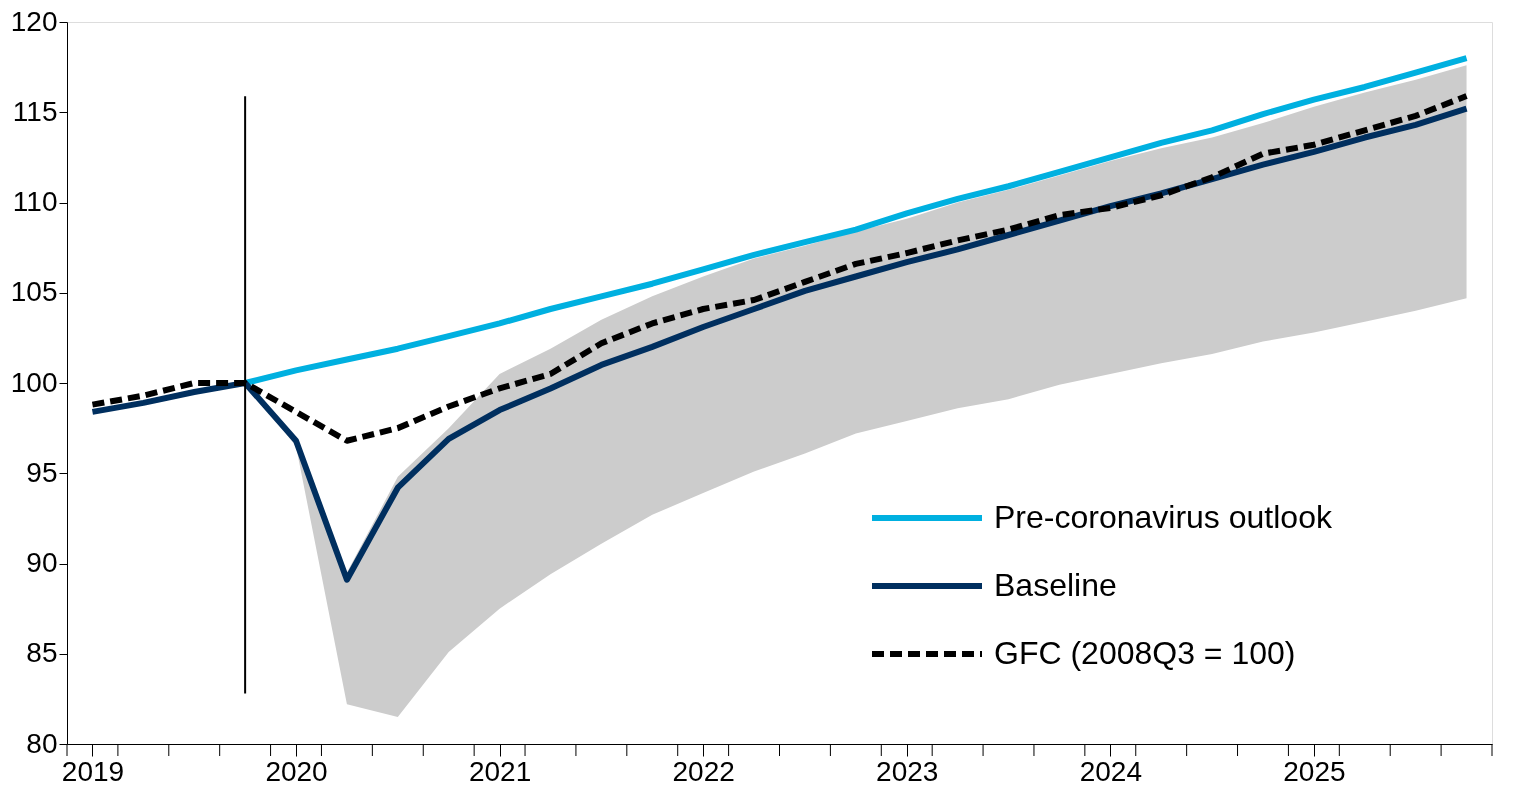  What do you see at coordinates (1163, 517) in the screenshot?
I see `legend-label: Pre-coronavirus outlook` at bounding box center [1163, 517].